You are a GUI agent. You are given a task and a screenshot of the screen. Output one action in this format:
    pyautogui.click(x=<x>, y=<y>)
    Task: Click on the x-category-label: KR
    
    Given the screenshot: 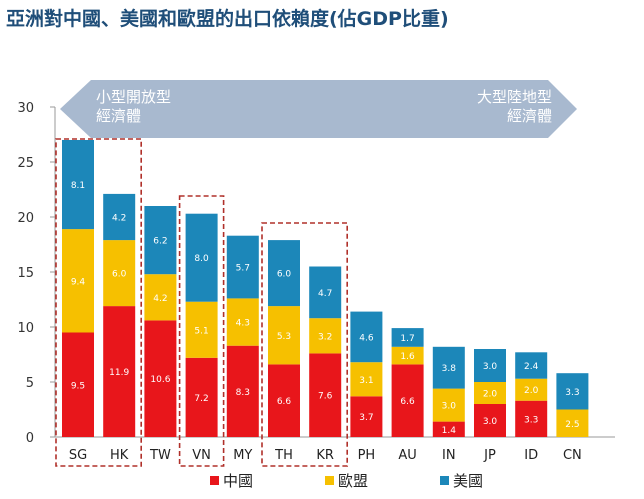 What is the action you would take?
    pyautogui.click(x=325, y=455)
    